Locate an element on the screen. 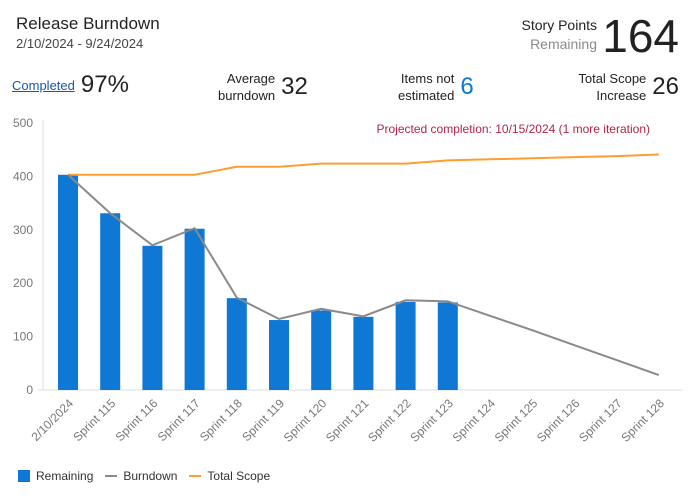 This screenshot has height=498, width=695. story-points-label: Story Points Remaining is located at coordinates (559, 35).